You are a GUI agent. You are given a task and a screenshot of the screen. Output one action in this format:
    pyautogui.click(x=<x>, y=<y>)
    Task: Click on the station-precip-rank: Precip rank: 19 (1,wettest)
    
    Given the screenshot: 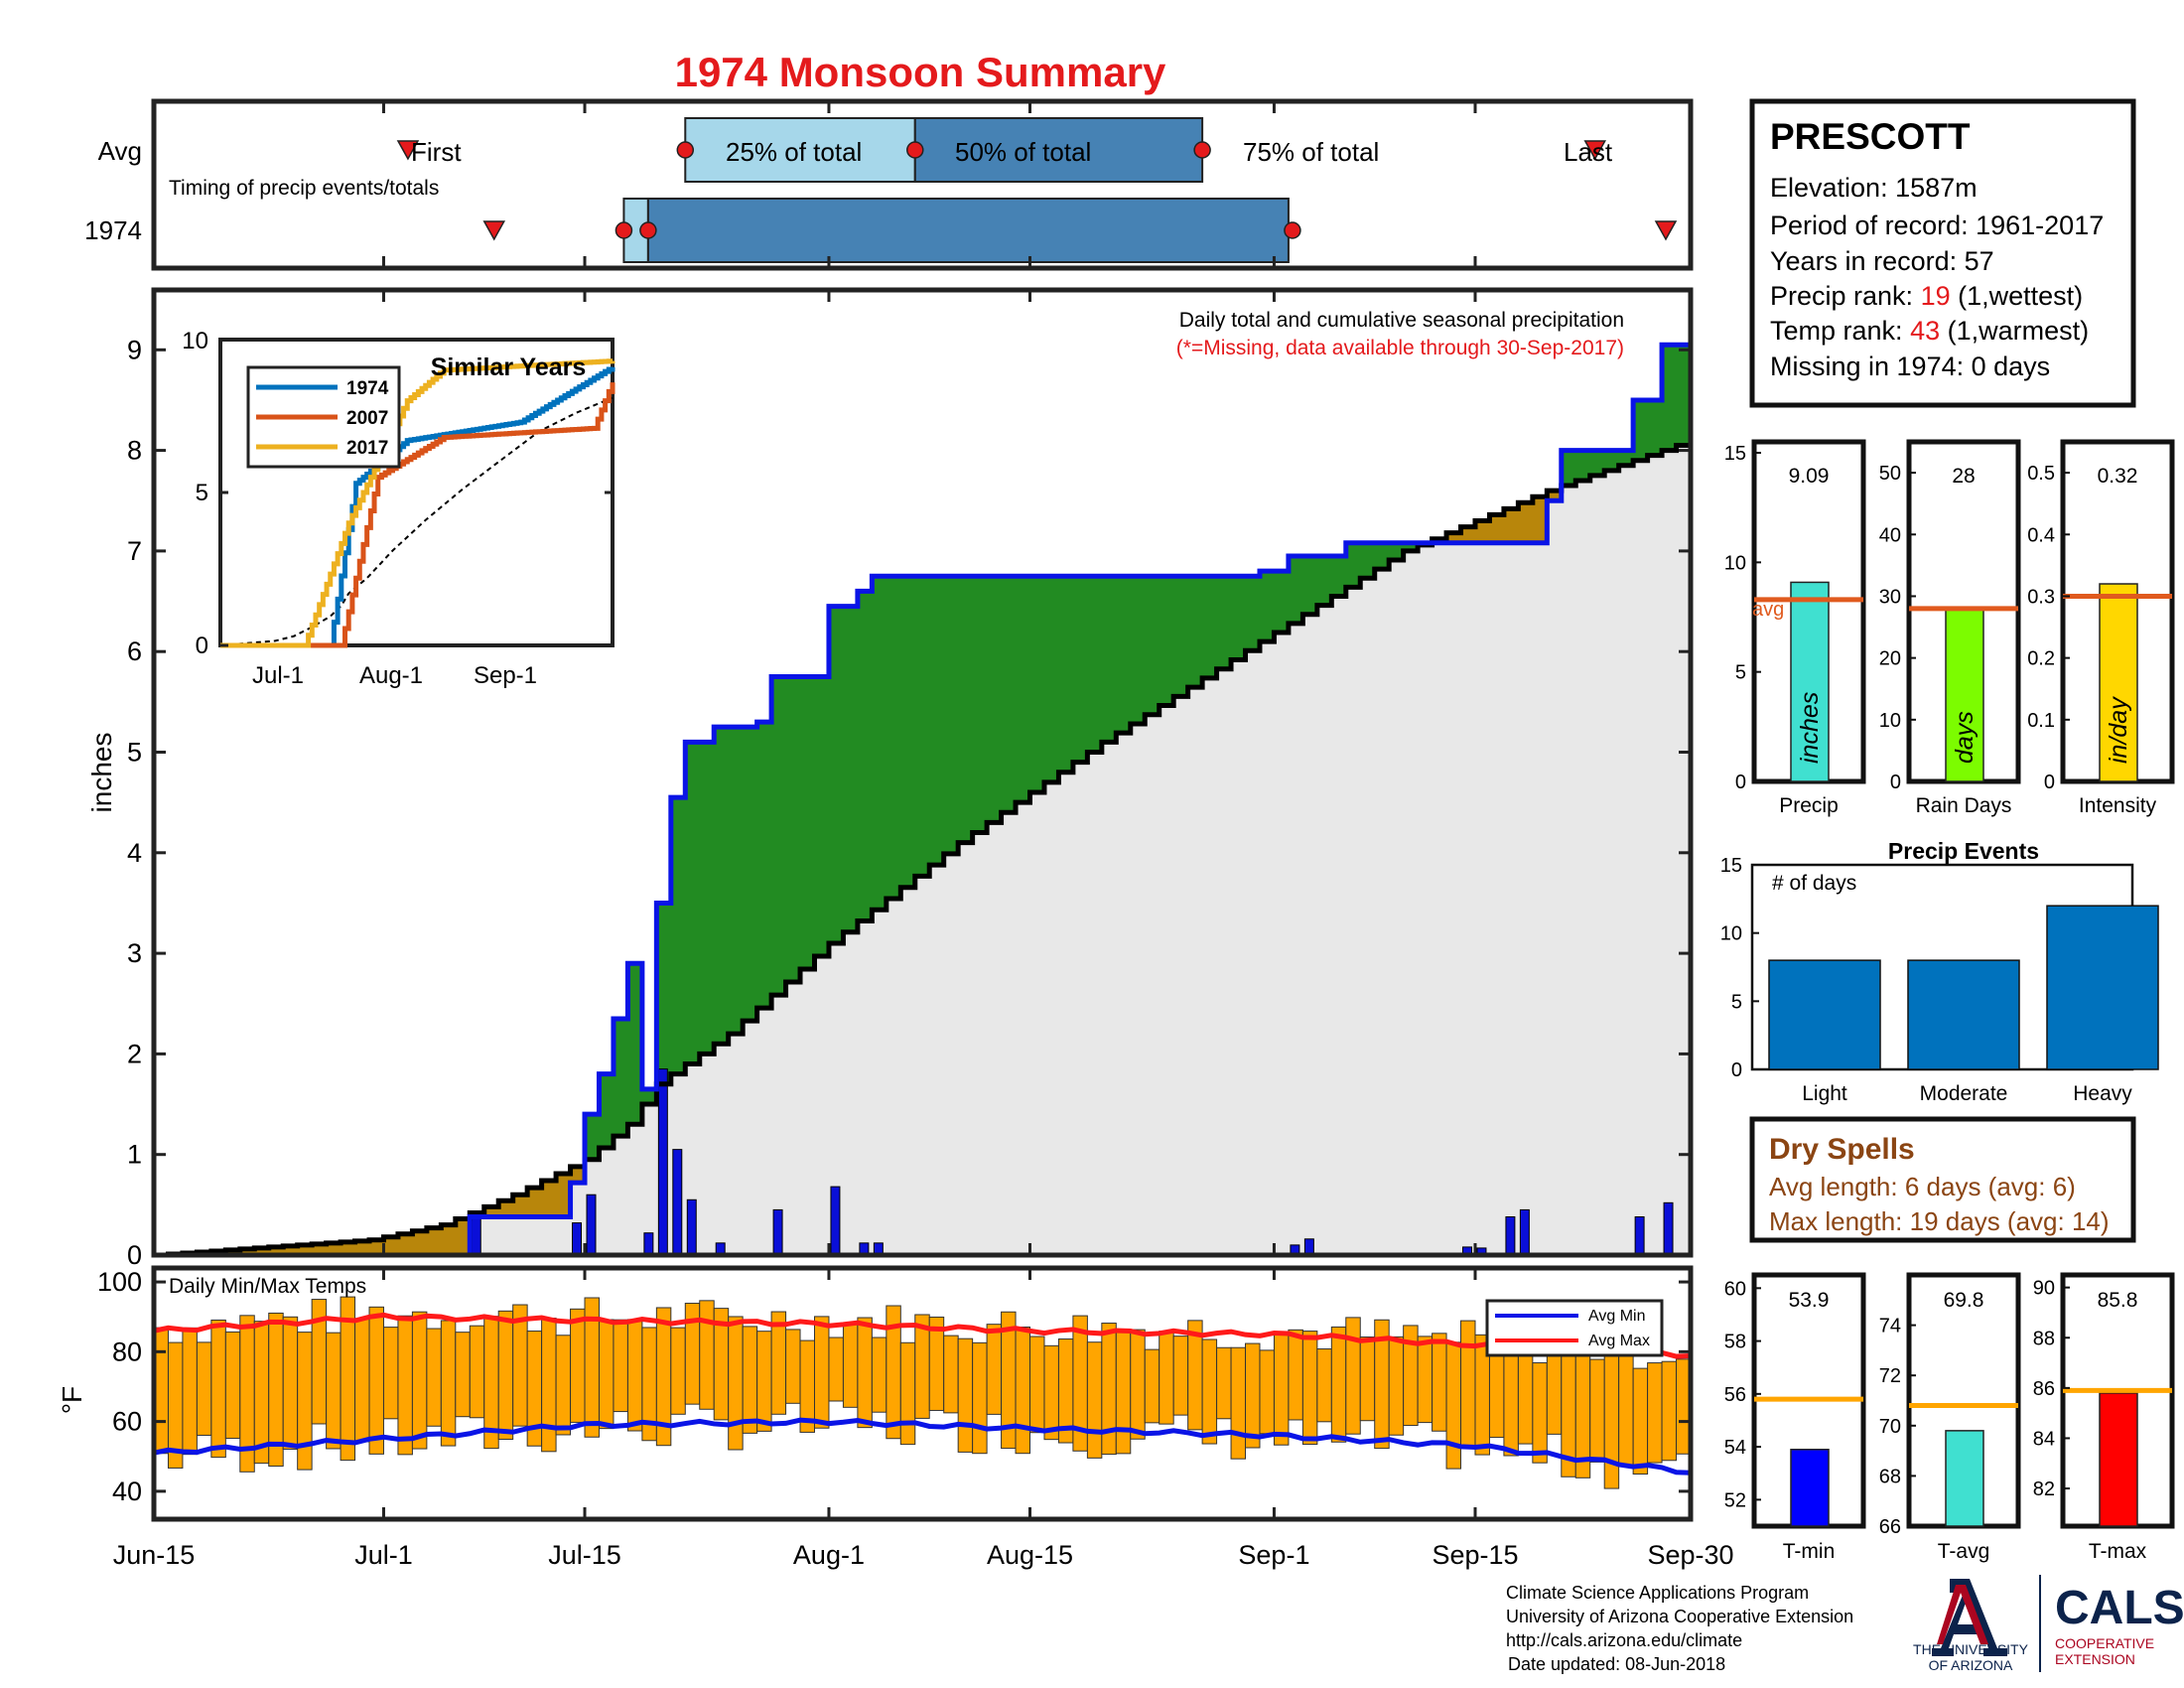 What is the action you would take?
    pyautogui.click(x=1926, y=296)
    